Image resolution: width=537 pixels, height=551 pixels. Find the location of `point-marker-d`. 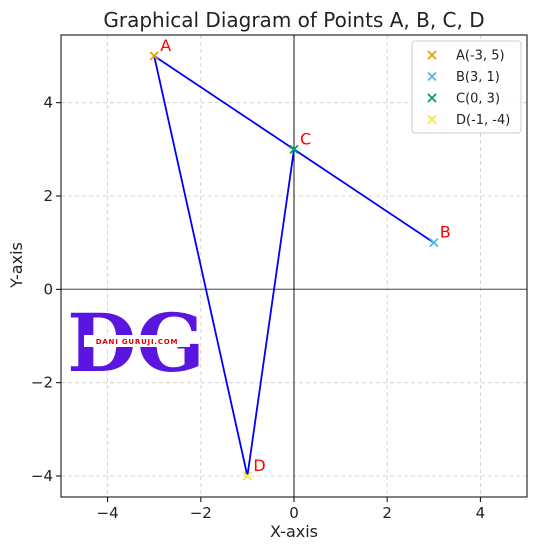

point-marker-d is located at coordinates (247, 476).